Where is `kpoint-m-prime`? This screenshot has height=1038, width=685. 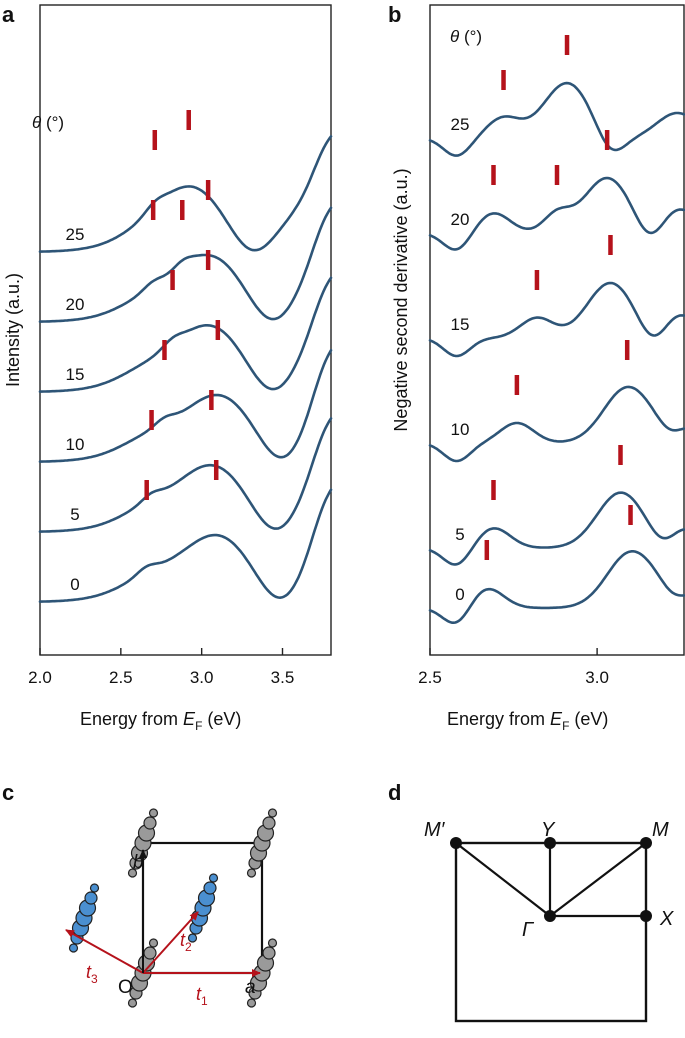 kpoint-m-prime is located at coordinates (456, 843).